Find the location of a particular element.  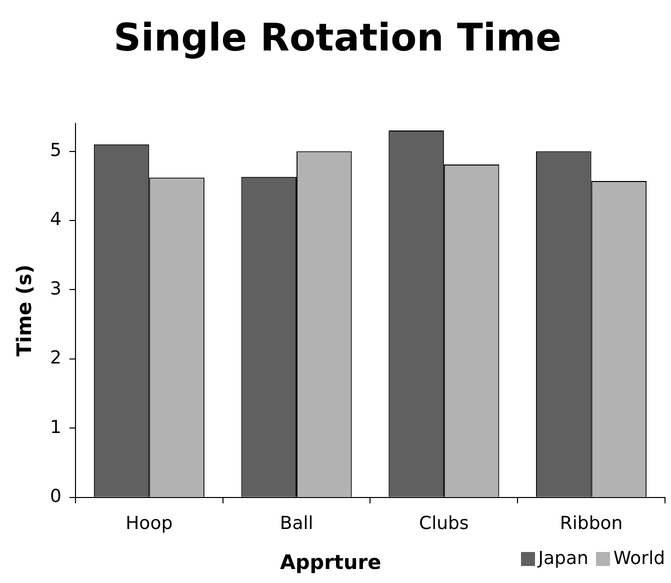

y-tick-label: 4 is located at coordinates (56, 219).